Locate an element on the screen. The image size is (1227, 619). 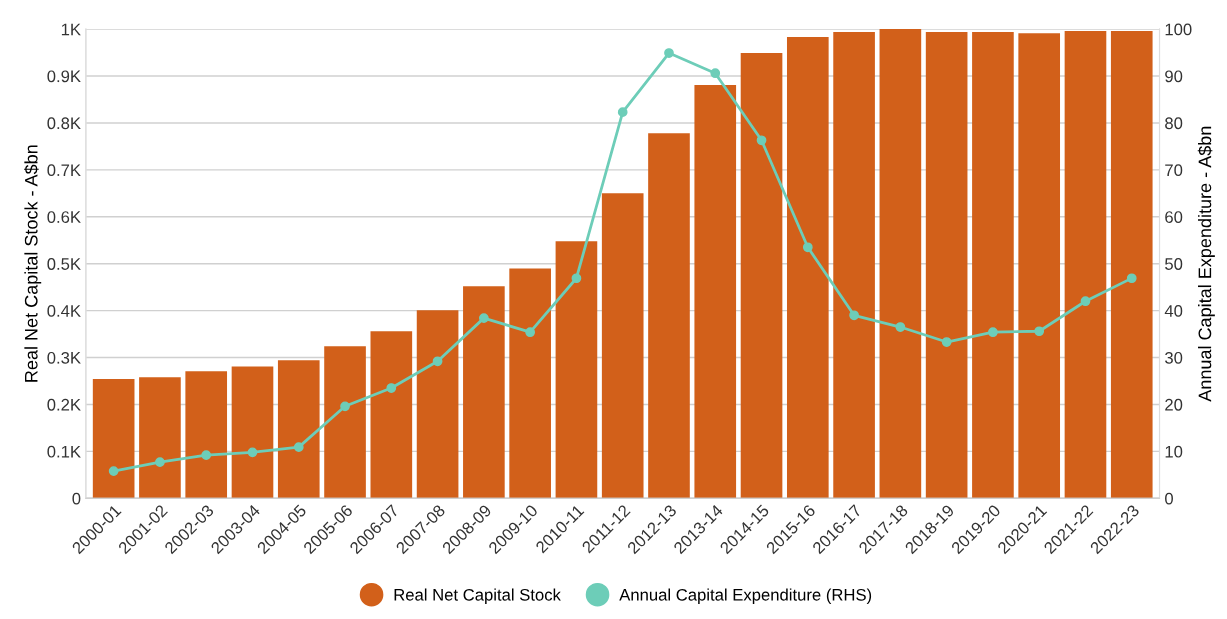
y-tick-label: 0.7K is located at coordinates (64, 170).